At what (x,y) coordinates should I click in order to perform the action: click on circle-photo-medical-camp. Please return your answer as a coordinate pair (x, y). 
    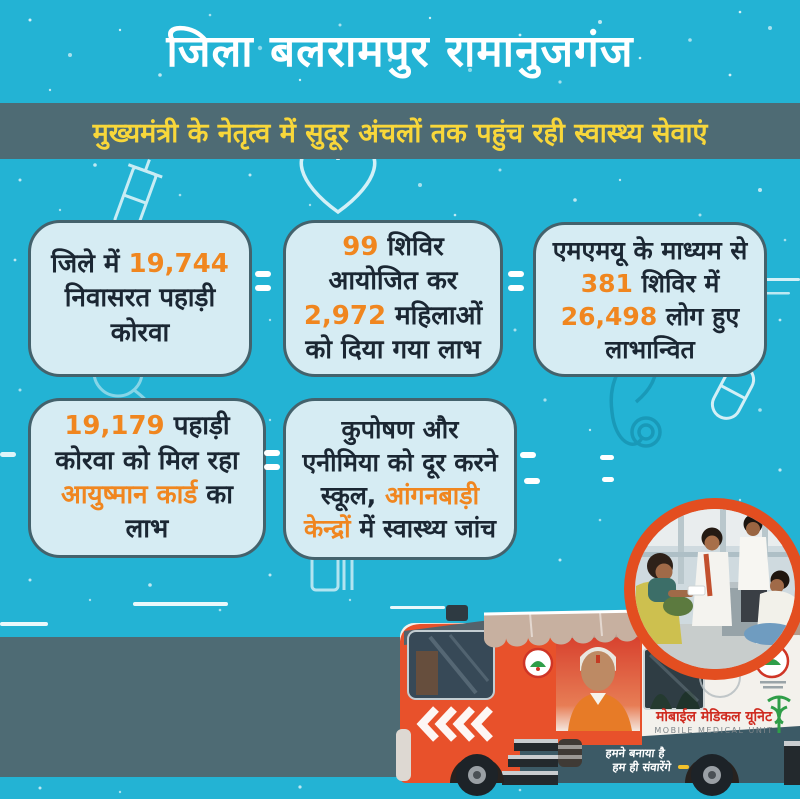
    Looking at the image, I should click on (712, 589).